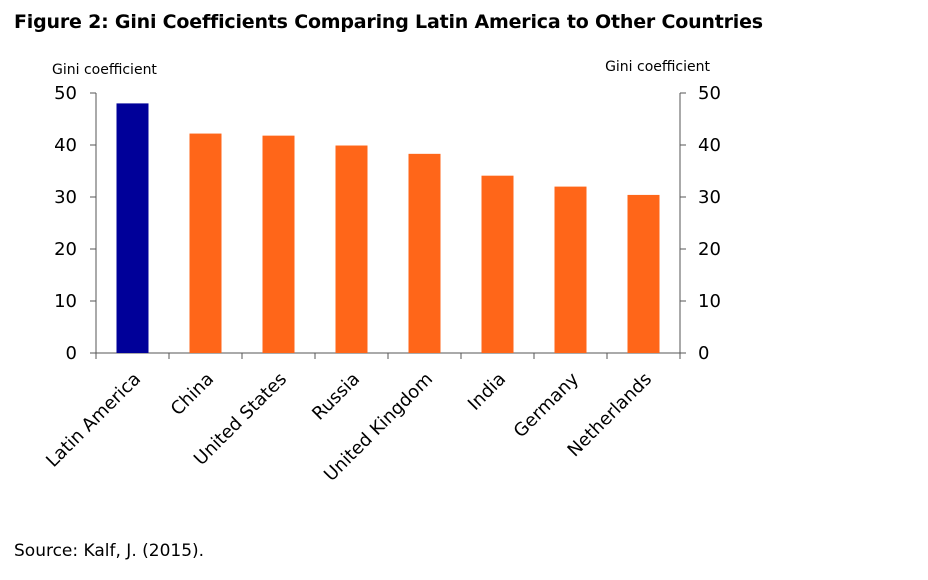 The image size is (928, 580). I want to click on category-label: Latin America, so click(93, 420).